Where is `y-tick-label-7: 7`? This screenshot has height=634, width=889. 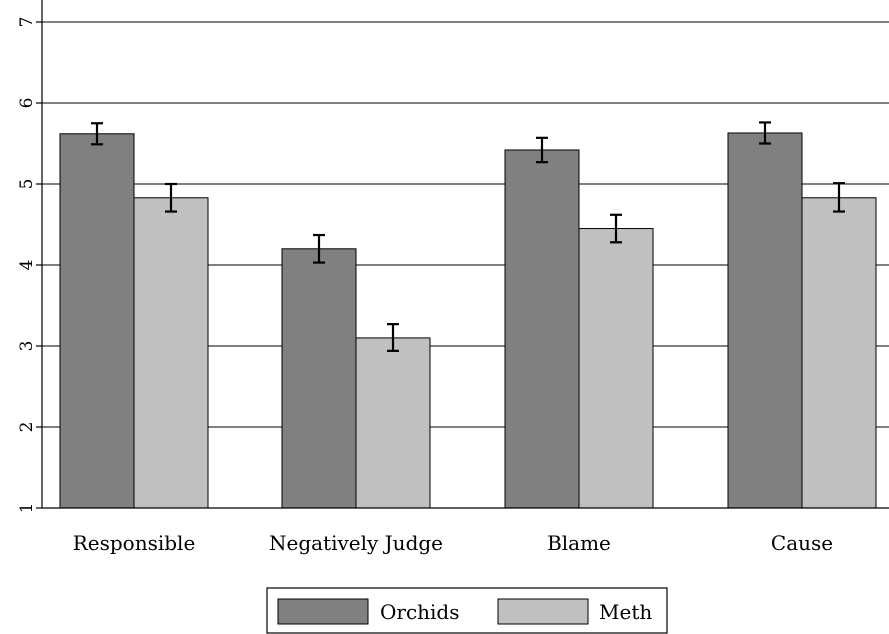
y-tick-label-7: 7 is located at coordinates (27, 22).